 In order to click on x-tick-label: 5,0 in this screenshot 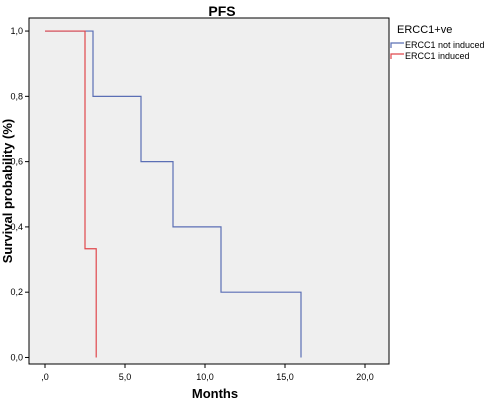, I will do `click(125, 377)`.